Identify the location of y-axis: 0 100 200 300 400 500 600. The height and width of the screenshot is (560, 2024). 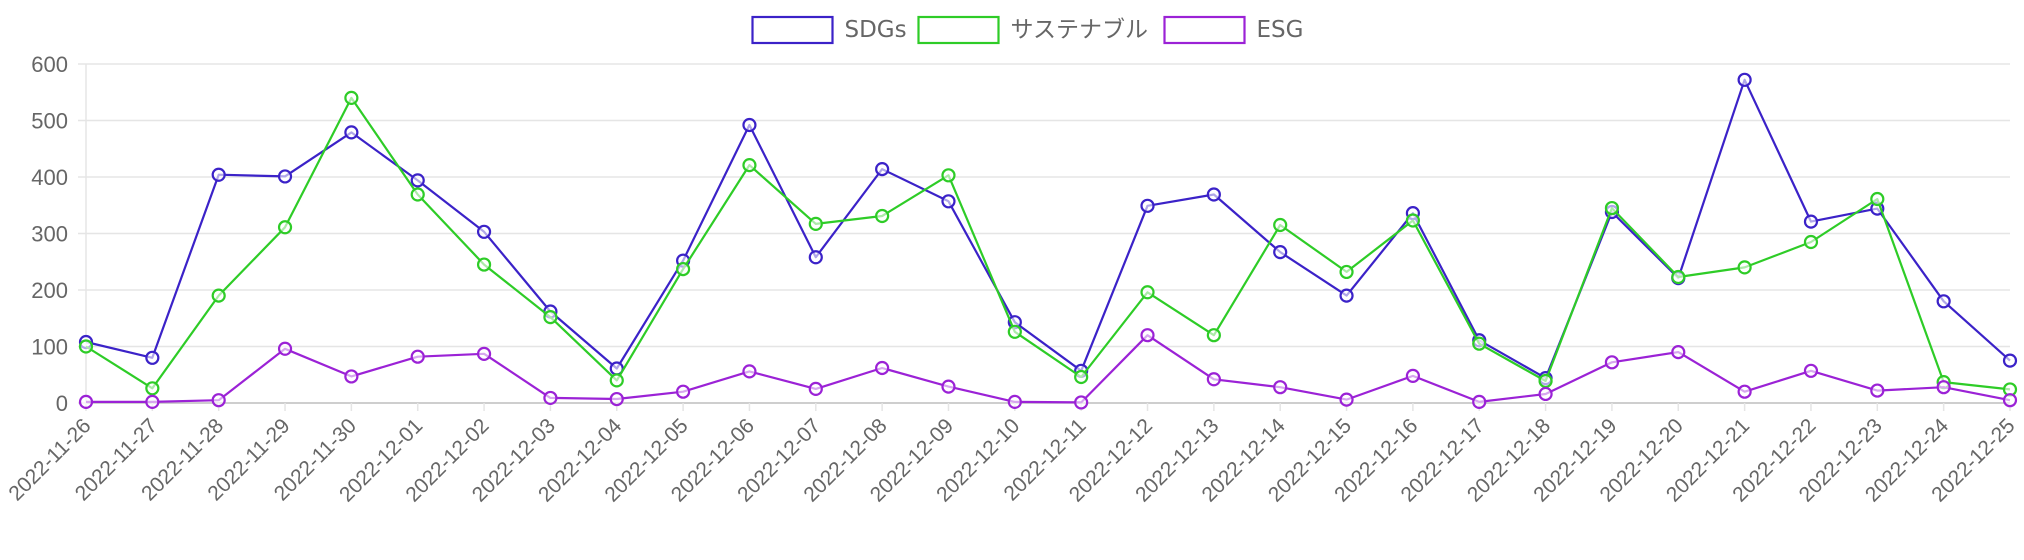
(49, 234).